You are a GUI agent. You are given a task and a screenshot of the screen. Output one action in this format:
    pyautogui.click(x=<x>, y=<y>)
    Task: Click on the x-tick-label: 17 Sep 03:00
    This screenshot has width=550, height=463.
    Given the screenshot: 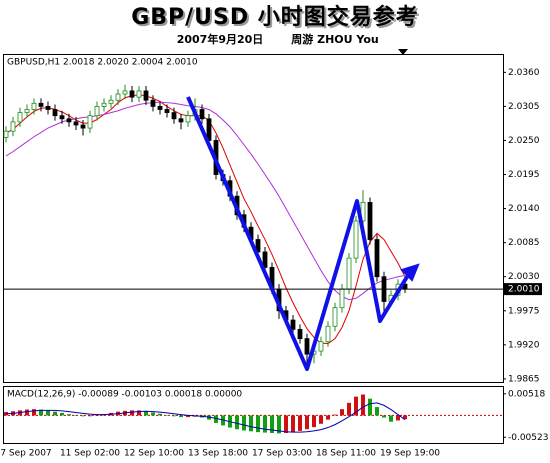 What is the action you would take?
    pyautogui.click(x=282, y=454)
    